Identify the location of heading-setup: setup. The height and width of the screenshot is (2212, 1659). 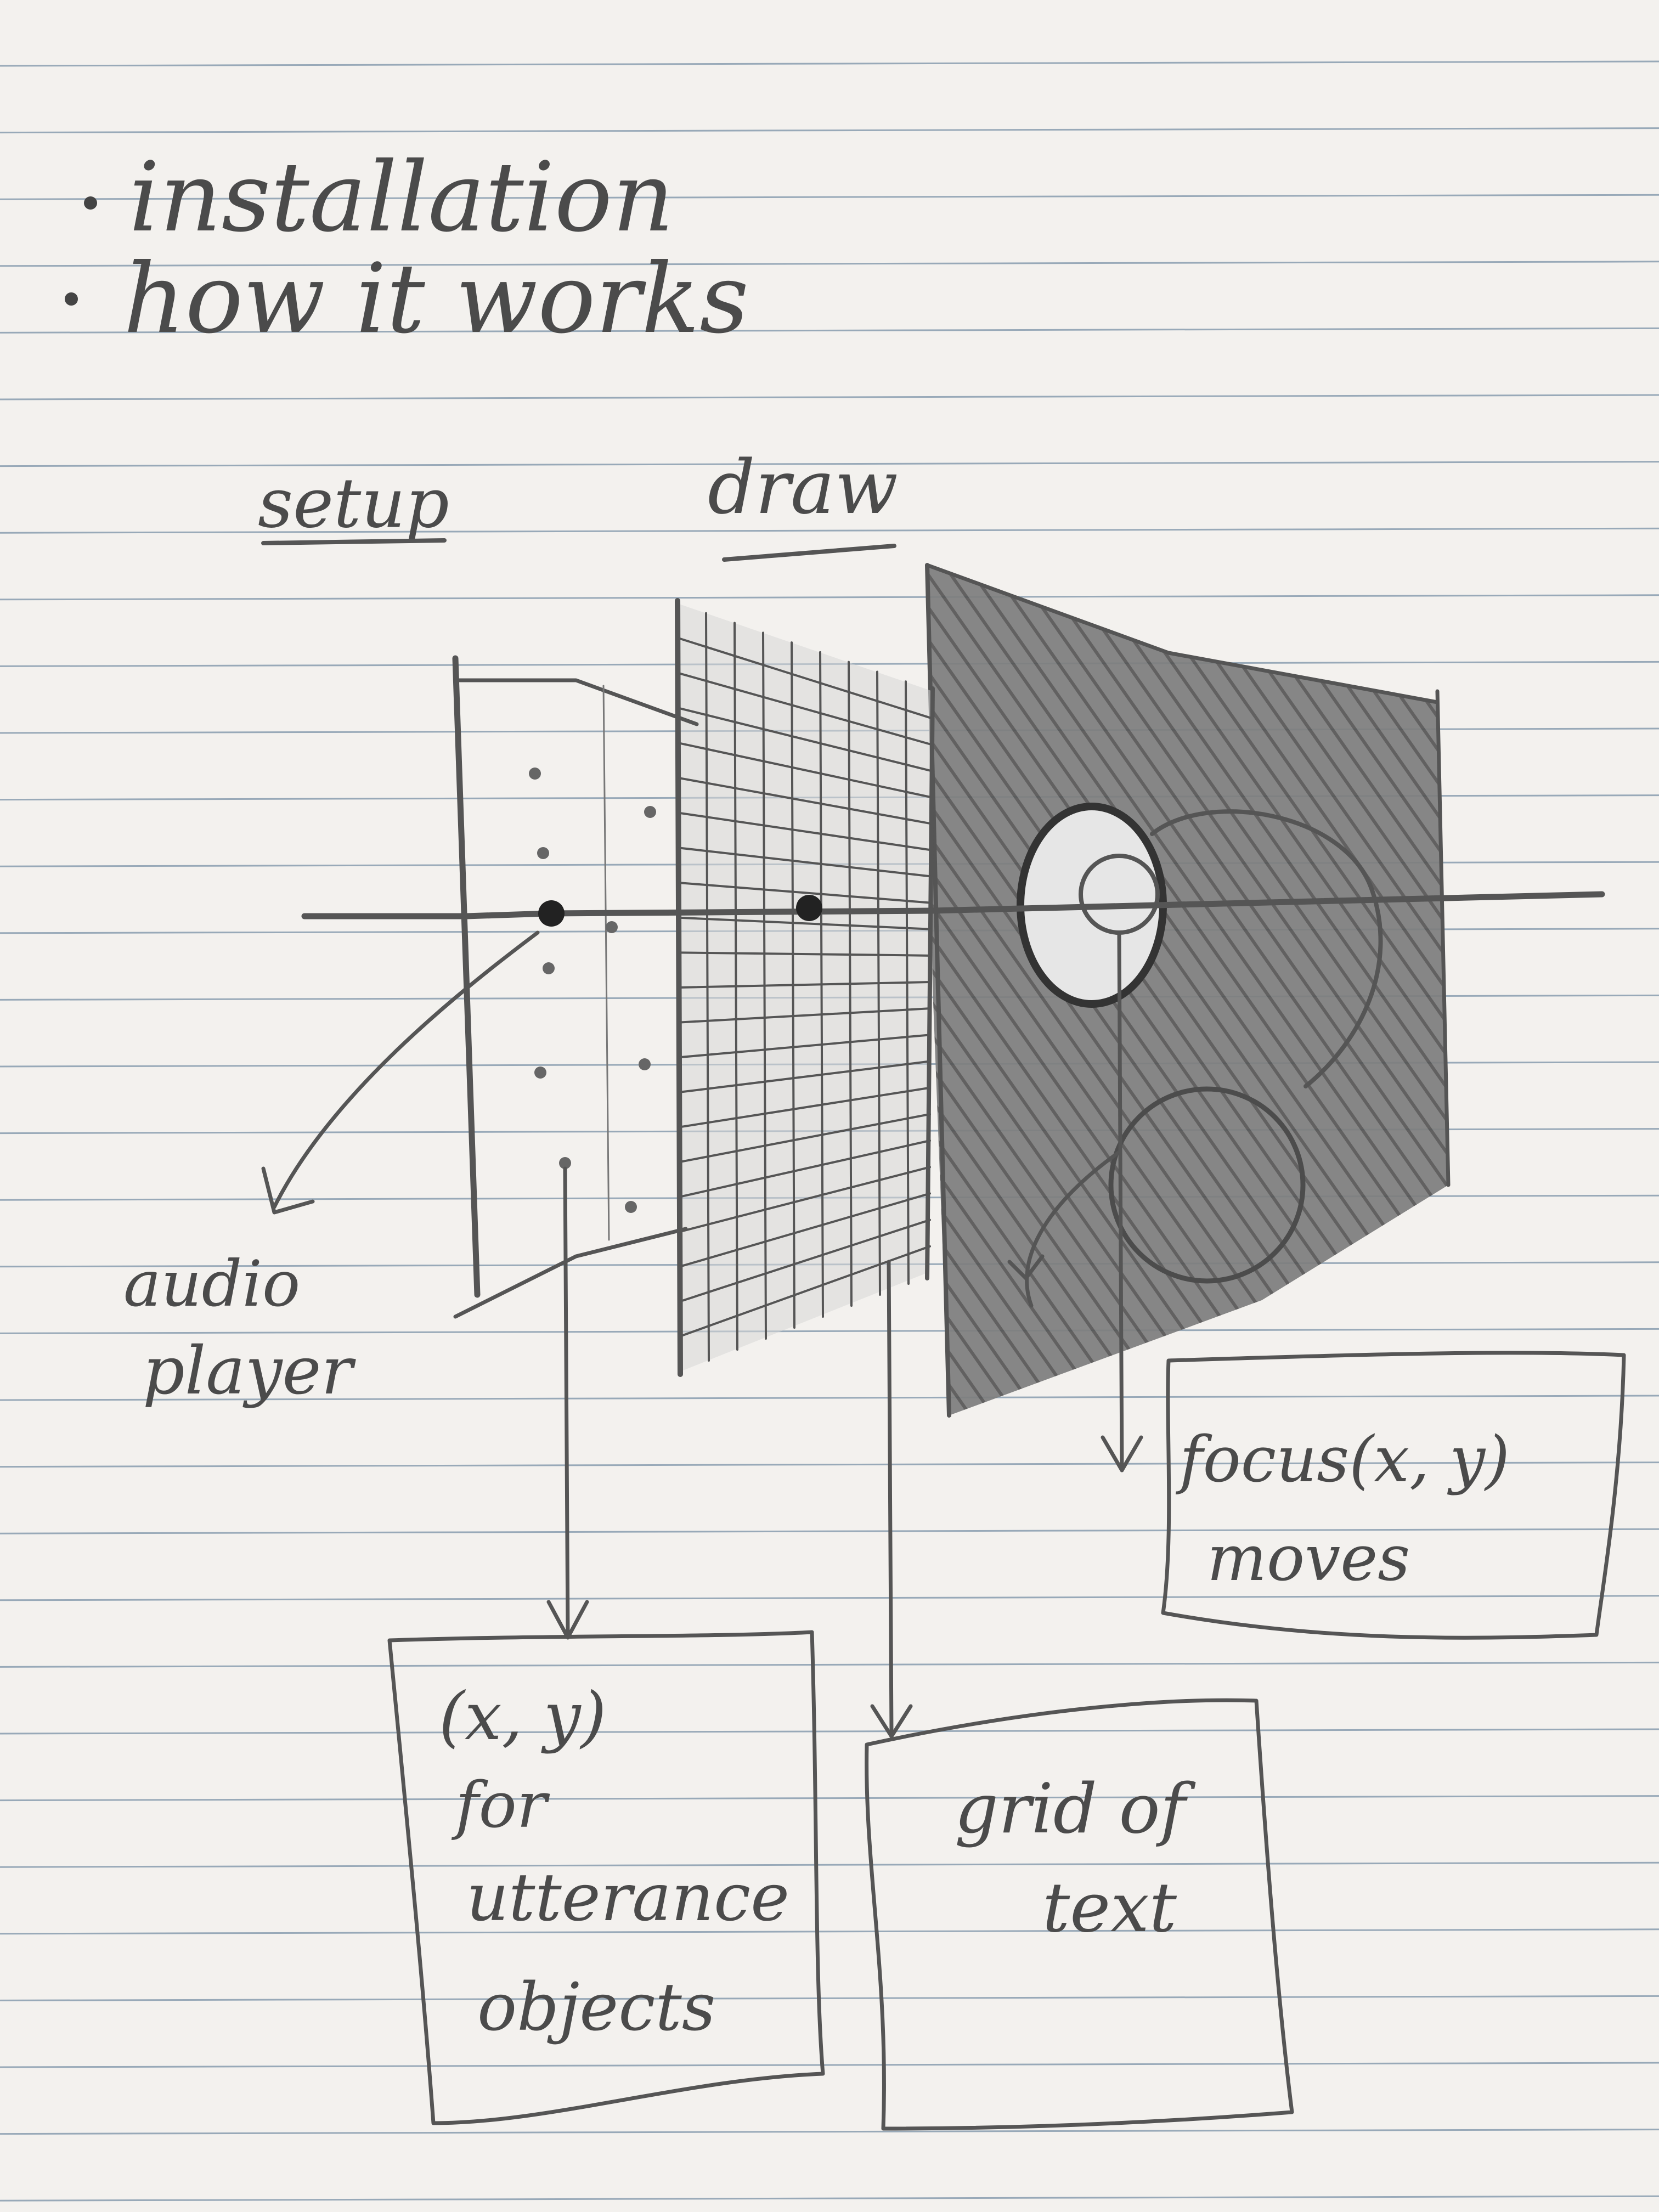
(353, 503).